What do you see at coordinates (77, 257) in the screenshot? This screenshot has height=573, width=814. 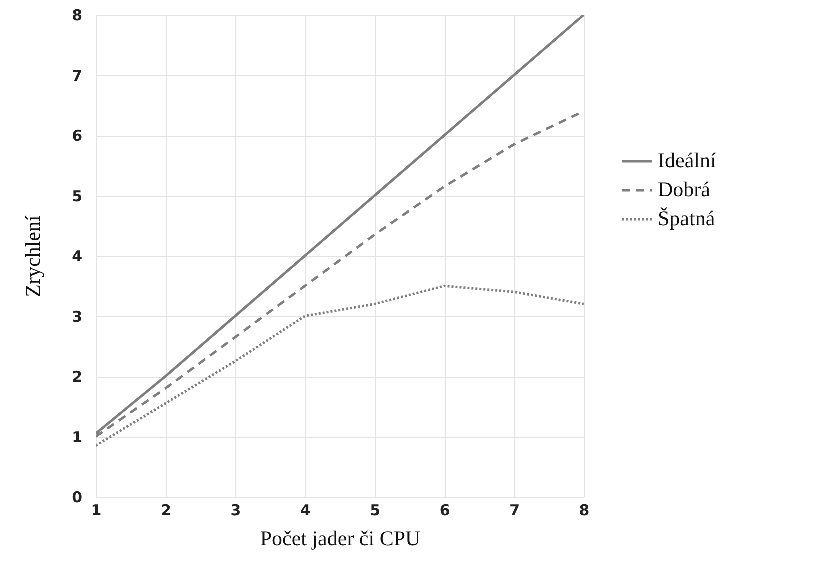 I see `y-tick-label: 4` at bounding box center [77, 257].